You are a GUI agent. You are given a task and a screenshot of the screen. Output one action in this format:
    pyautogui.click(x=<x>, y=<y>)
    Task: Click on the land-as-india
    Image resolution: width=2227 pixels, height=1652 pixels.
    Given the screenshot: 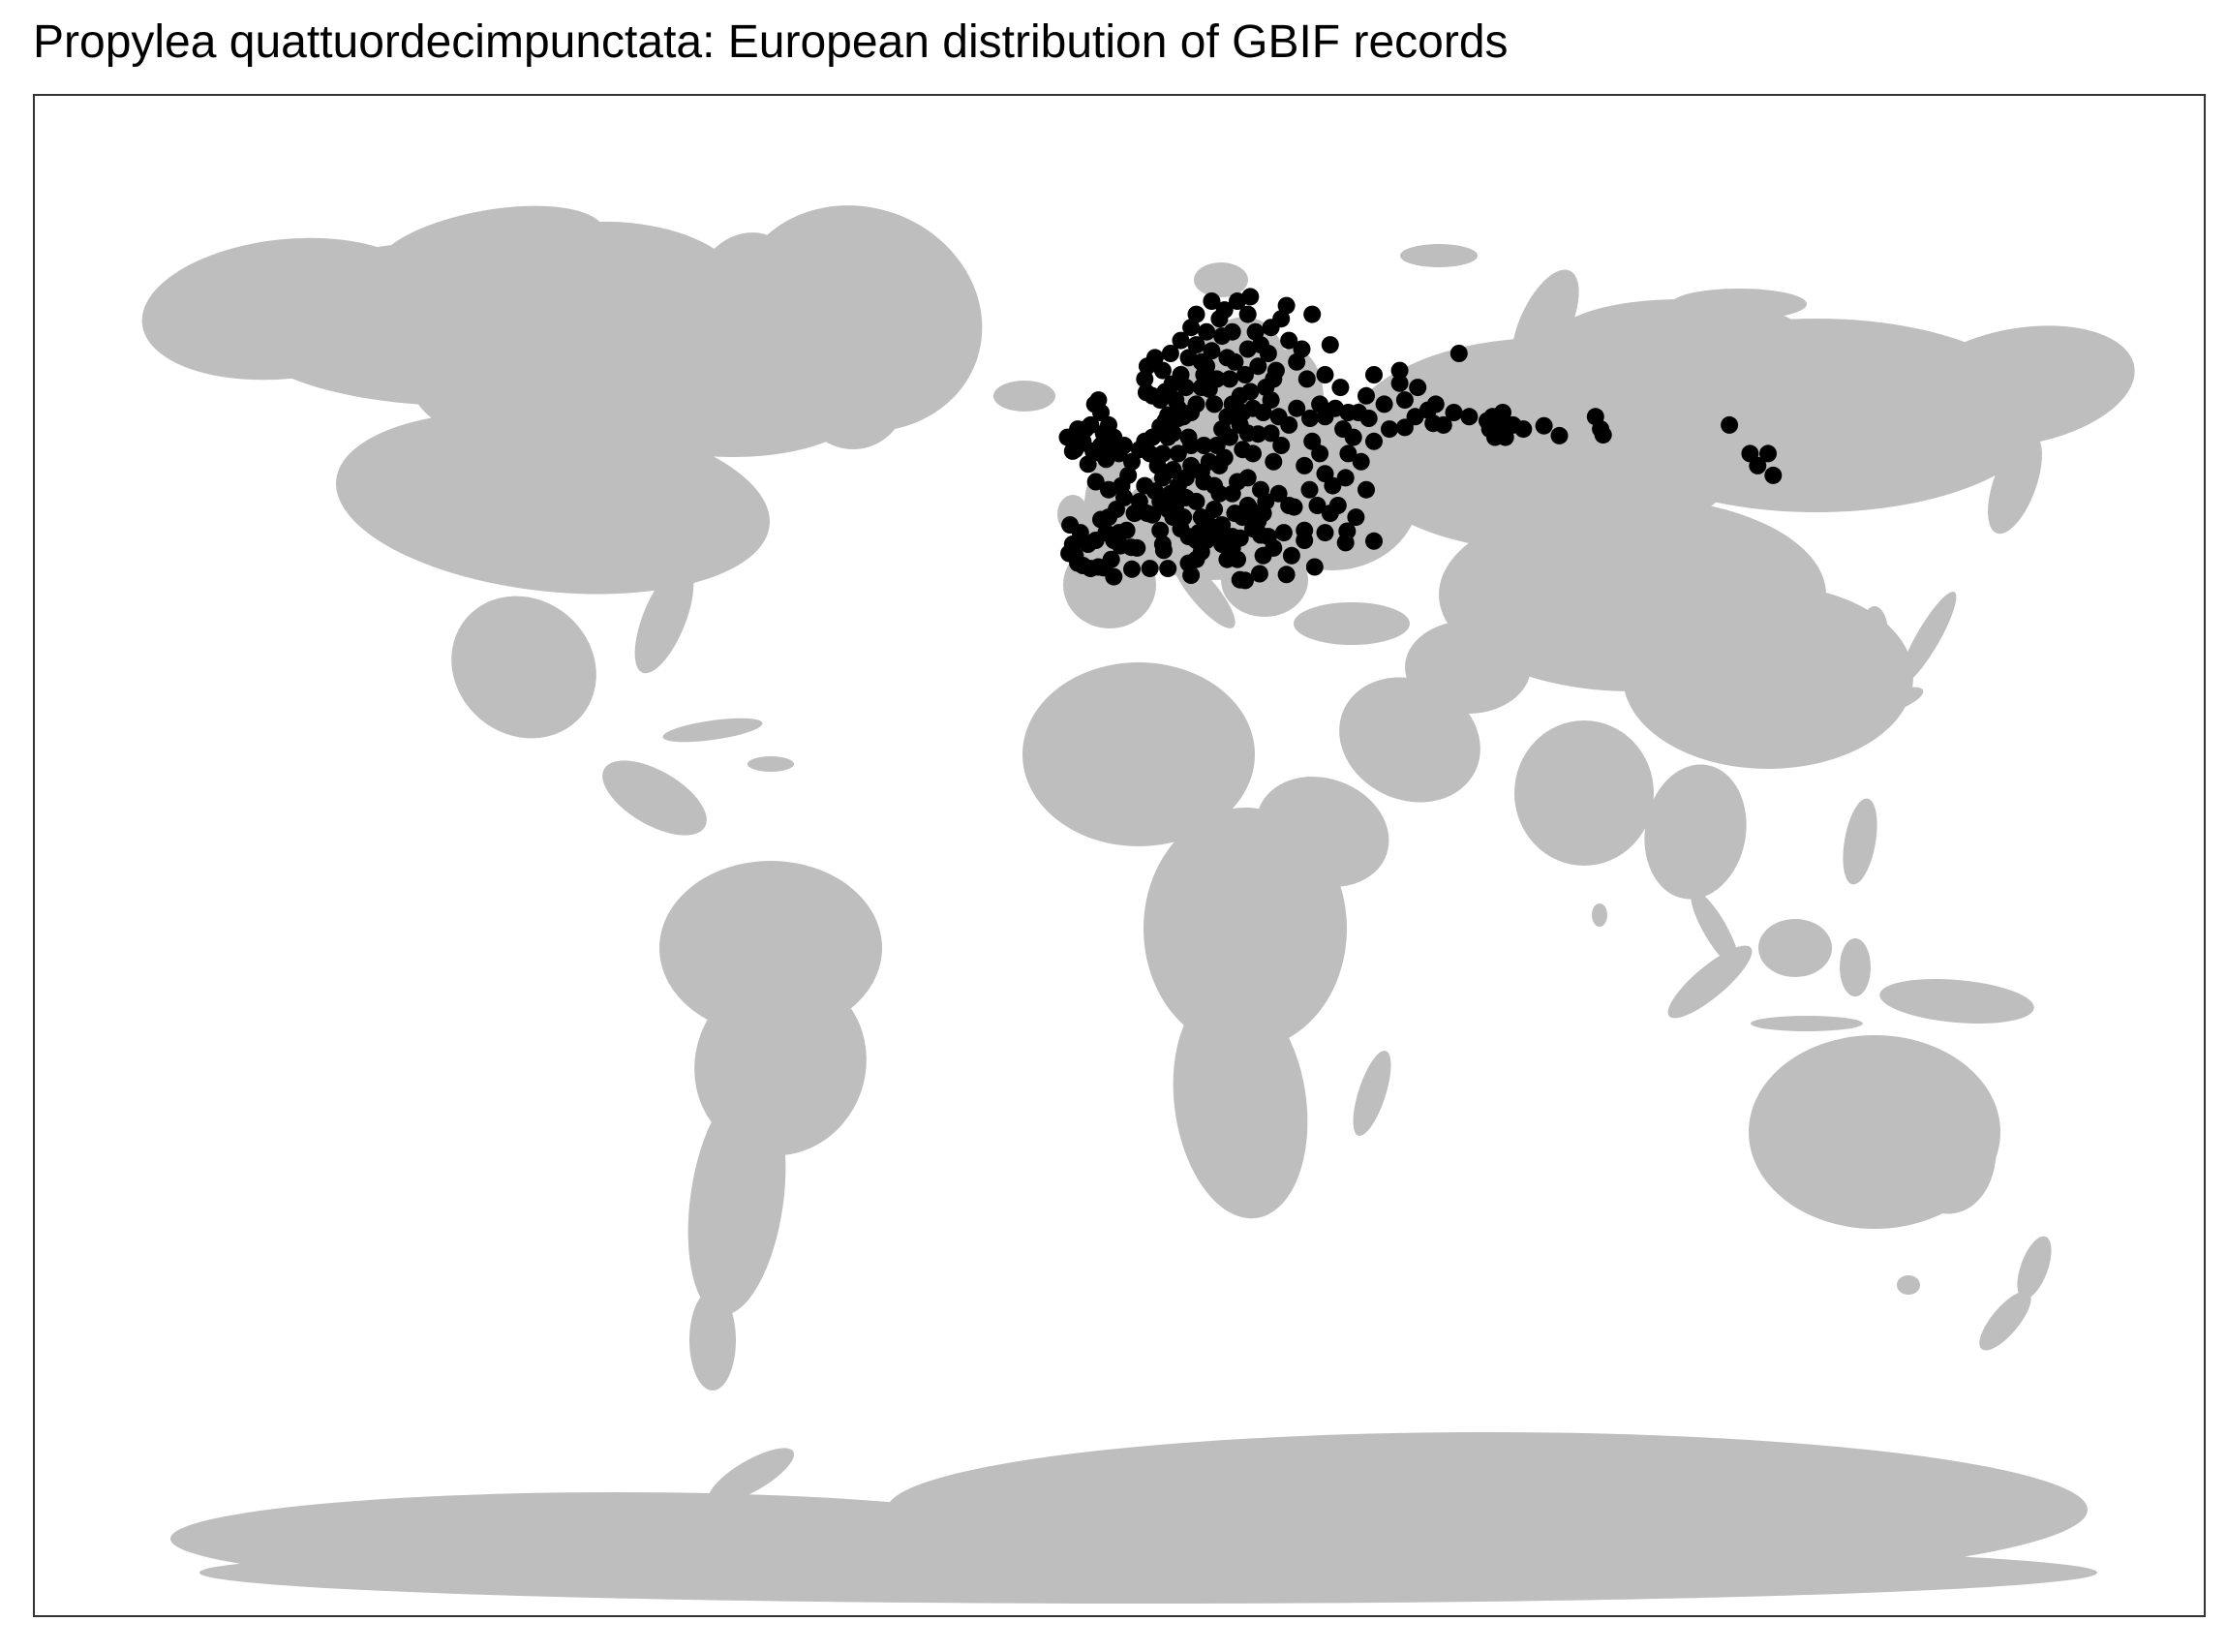 What is the action you would take?
    pyautogui.click(x=1584, y=793)
    